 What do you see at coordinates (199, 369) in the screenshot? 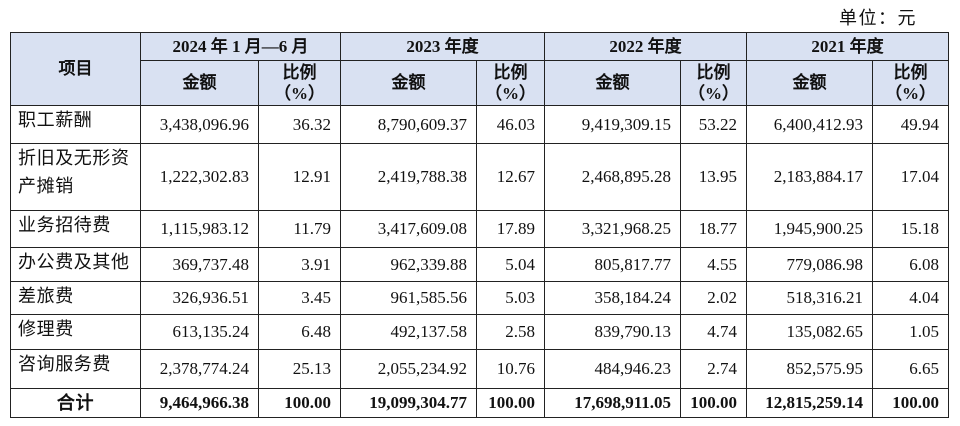
I see `amount-cell: 2,378,774.24` at bounding box center [199, 369].